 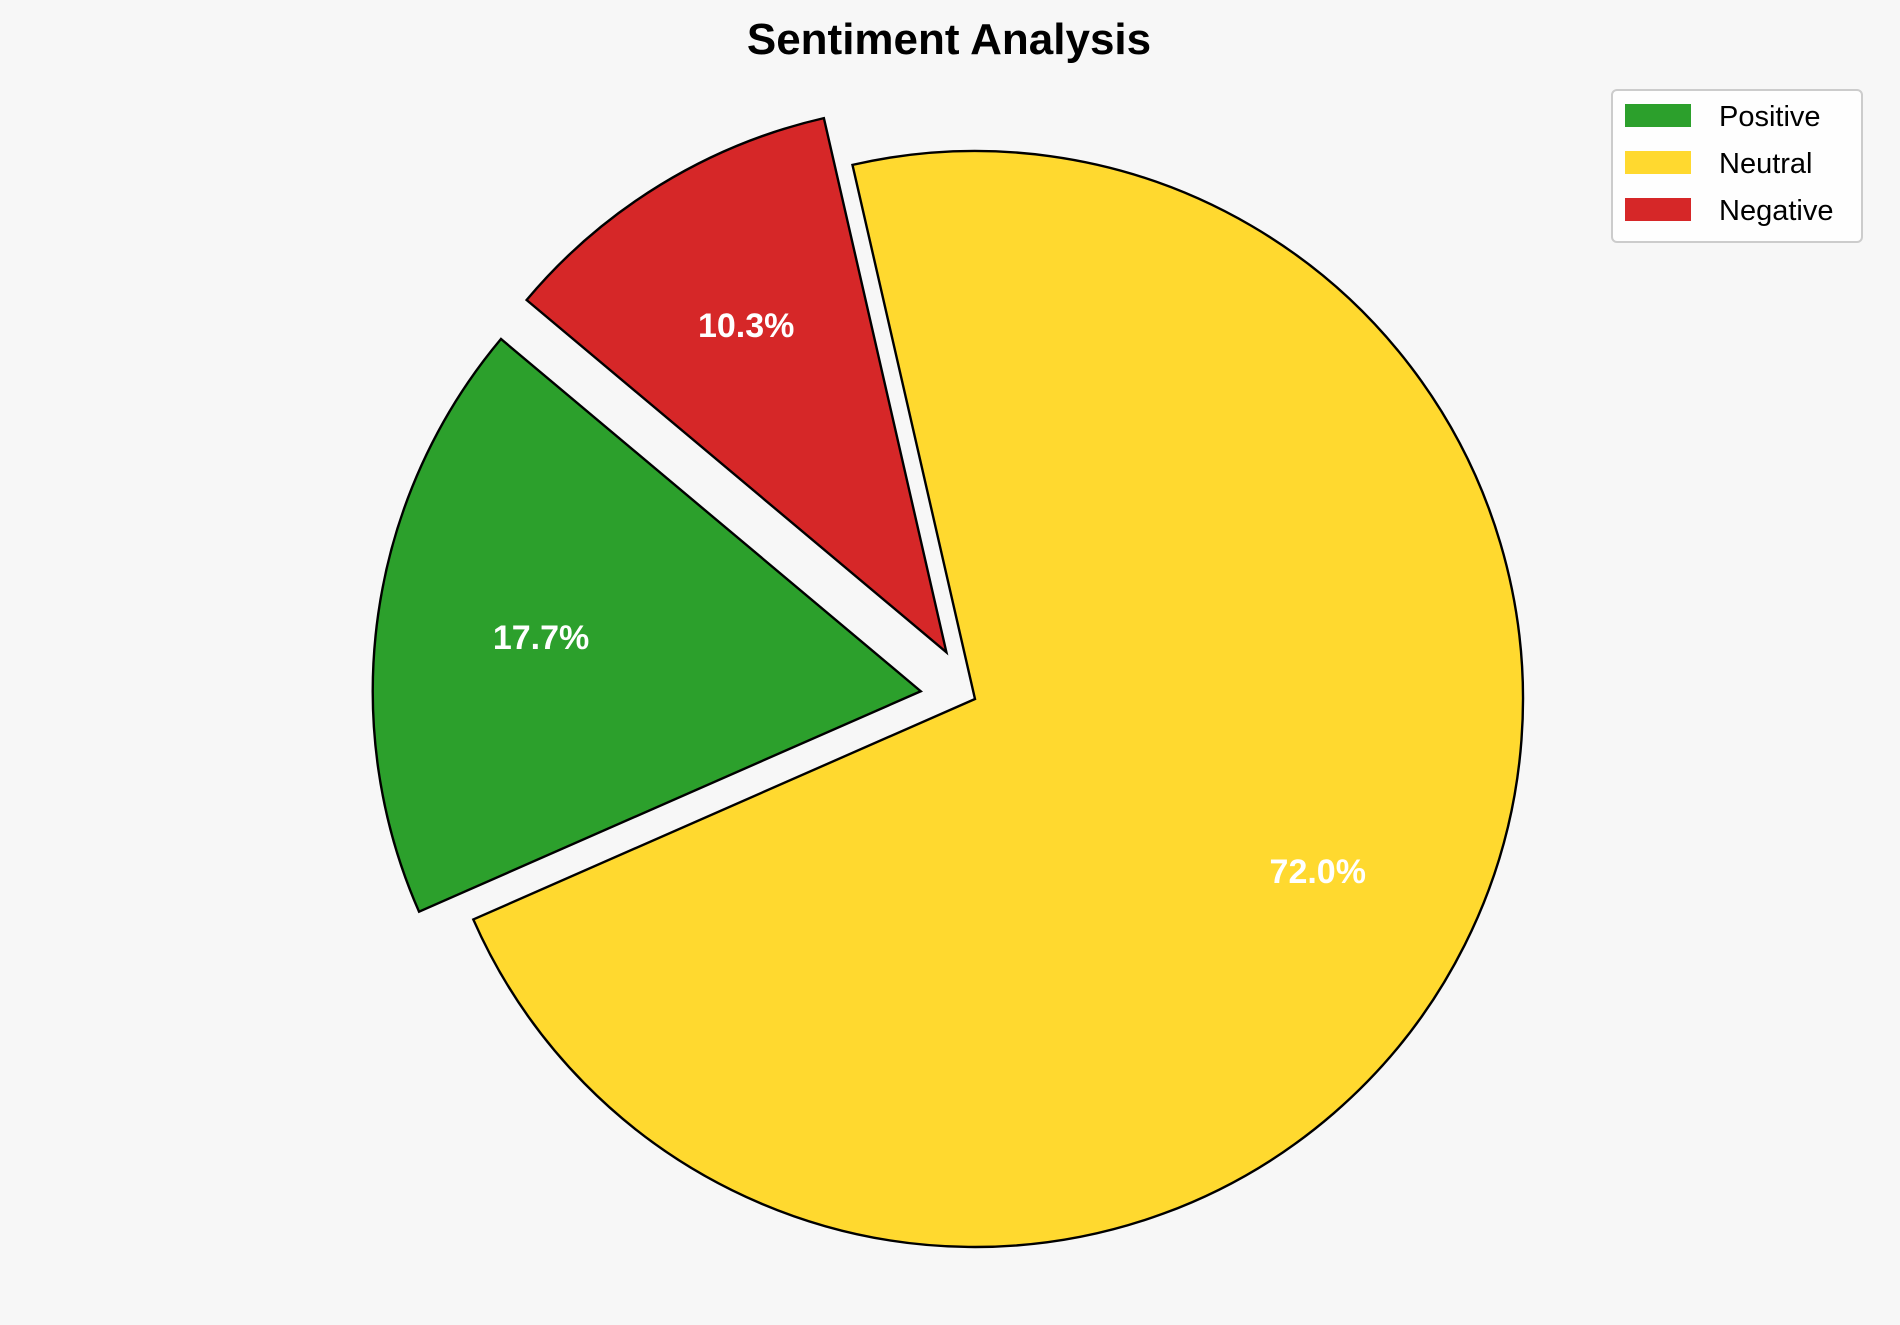 What do you see at coordinates (736, 386) in the screenshot?
I see `pie-slice-negative` at bounding box center [736, 386].